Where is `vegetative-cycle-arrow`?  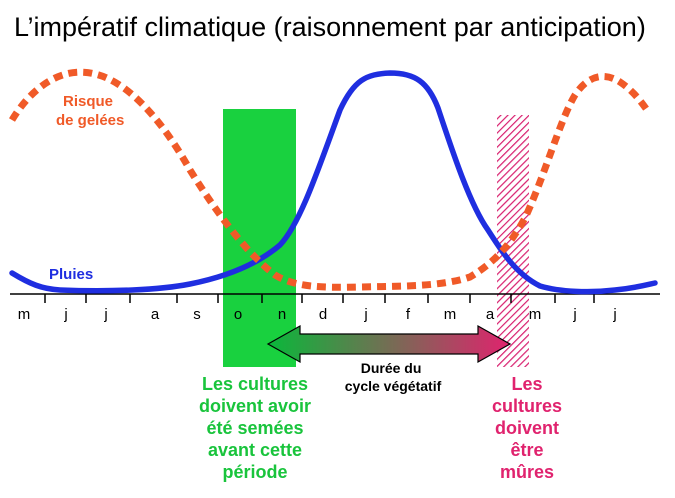
vegetative-cycle-arrow is located at coordinates (389, 344).